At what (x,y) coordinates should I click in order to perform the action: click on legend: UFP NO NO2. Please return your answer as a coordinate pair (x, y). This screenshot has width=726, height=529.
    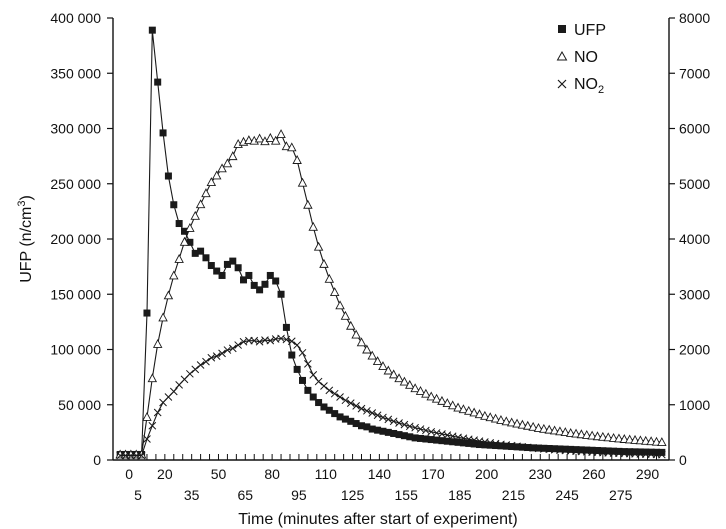
    Looking at the image, I should click on (581, 59).